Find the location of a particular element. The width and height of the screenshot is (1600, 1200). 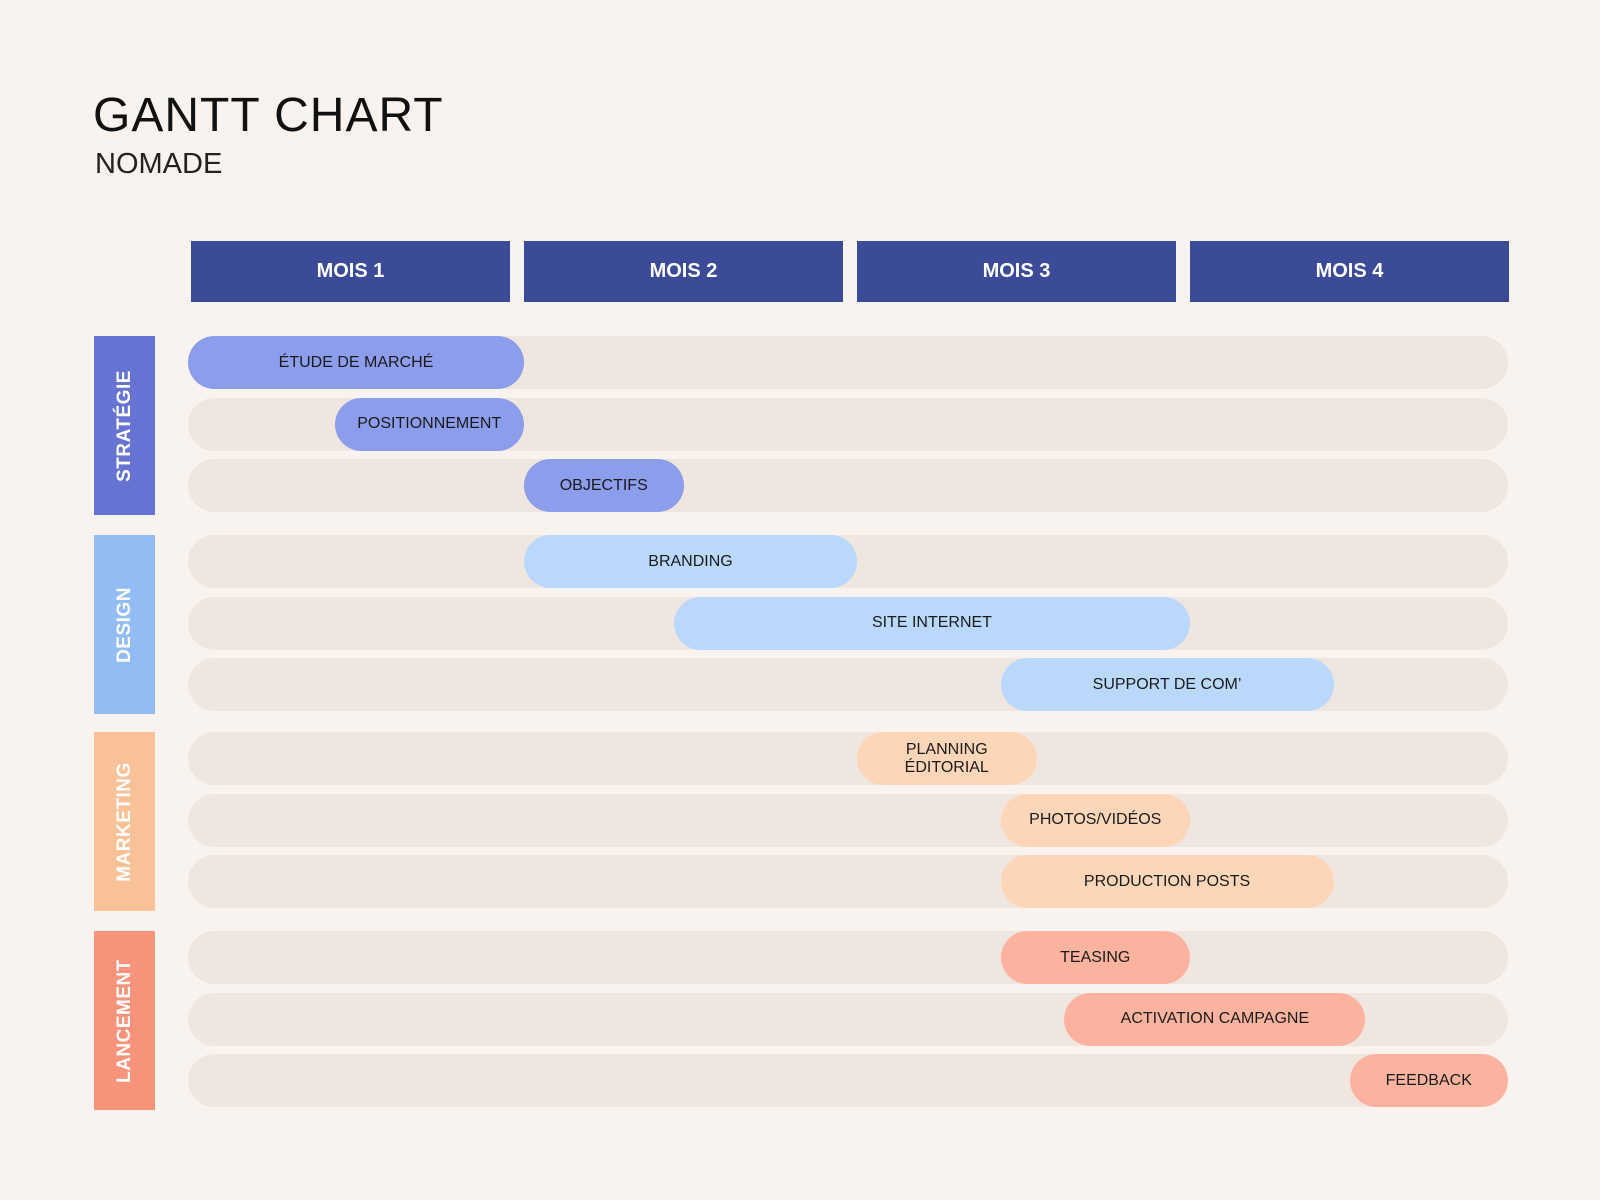

month-header-4: MOIS 4 is located at coordinates (1349, 271).